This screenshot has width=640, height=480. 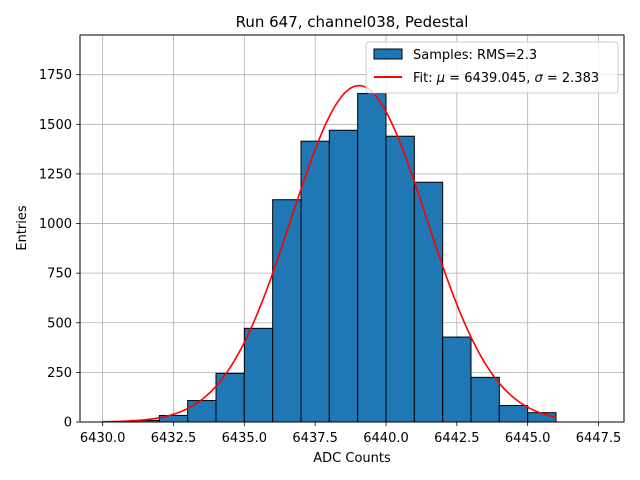 I want to click on y-axis-label: Entries, so click(x=22, y=228).